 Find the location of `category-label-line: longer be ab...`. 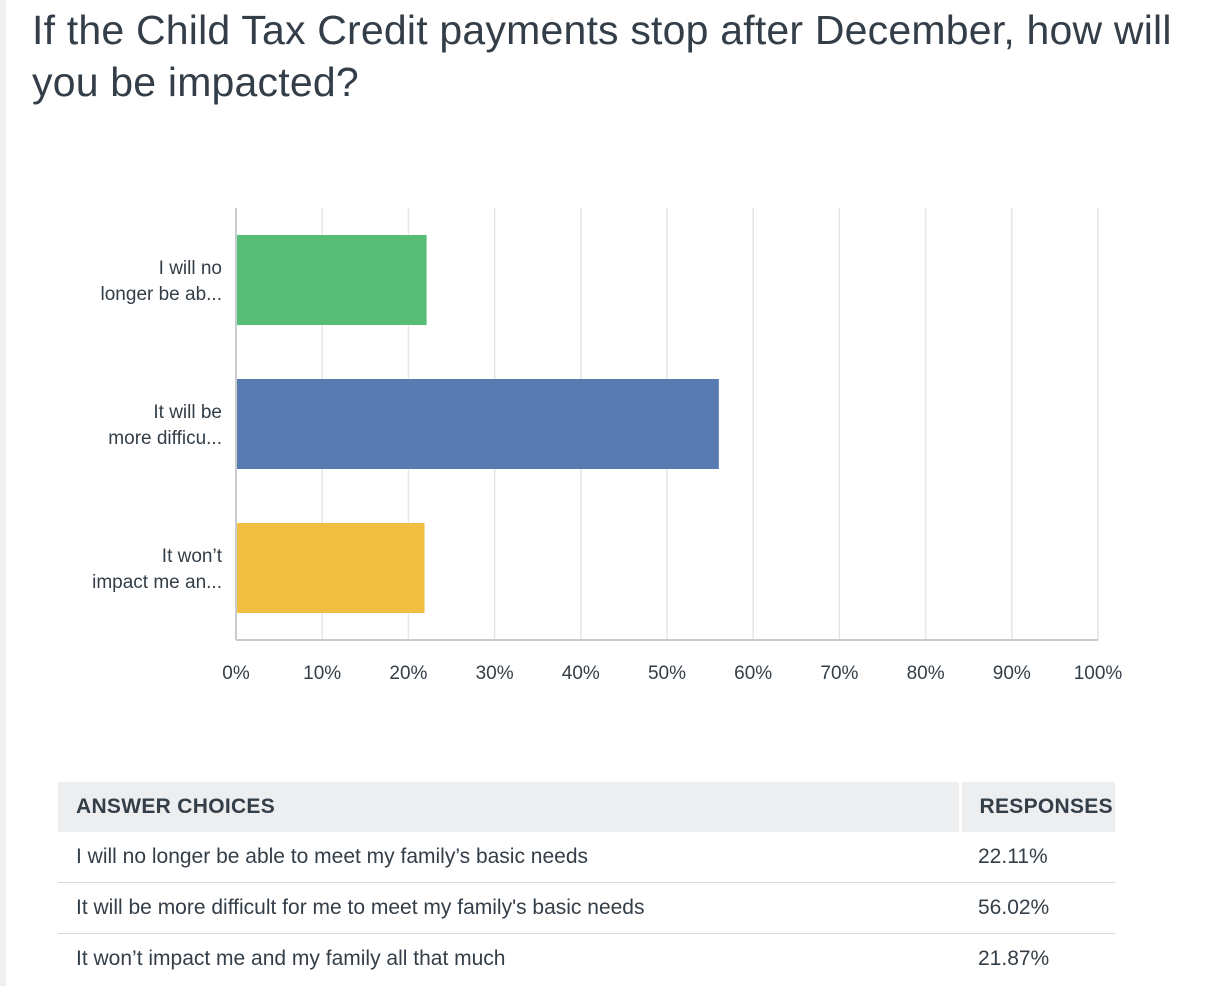

category-label-line: longer be ab... is located at coordinates (161, 294).